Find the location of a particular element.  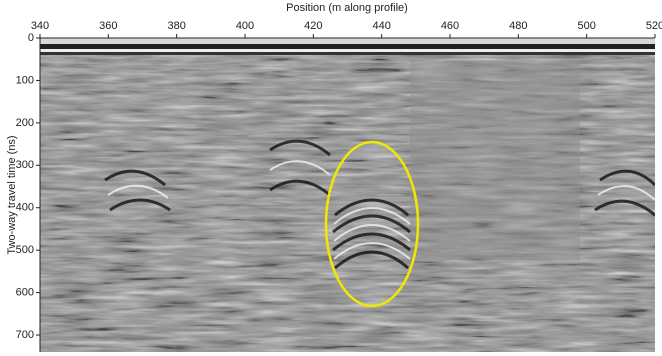

y-tick-label: 700 is located at coordinates (25, 335).